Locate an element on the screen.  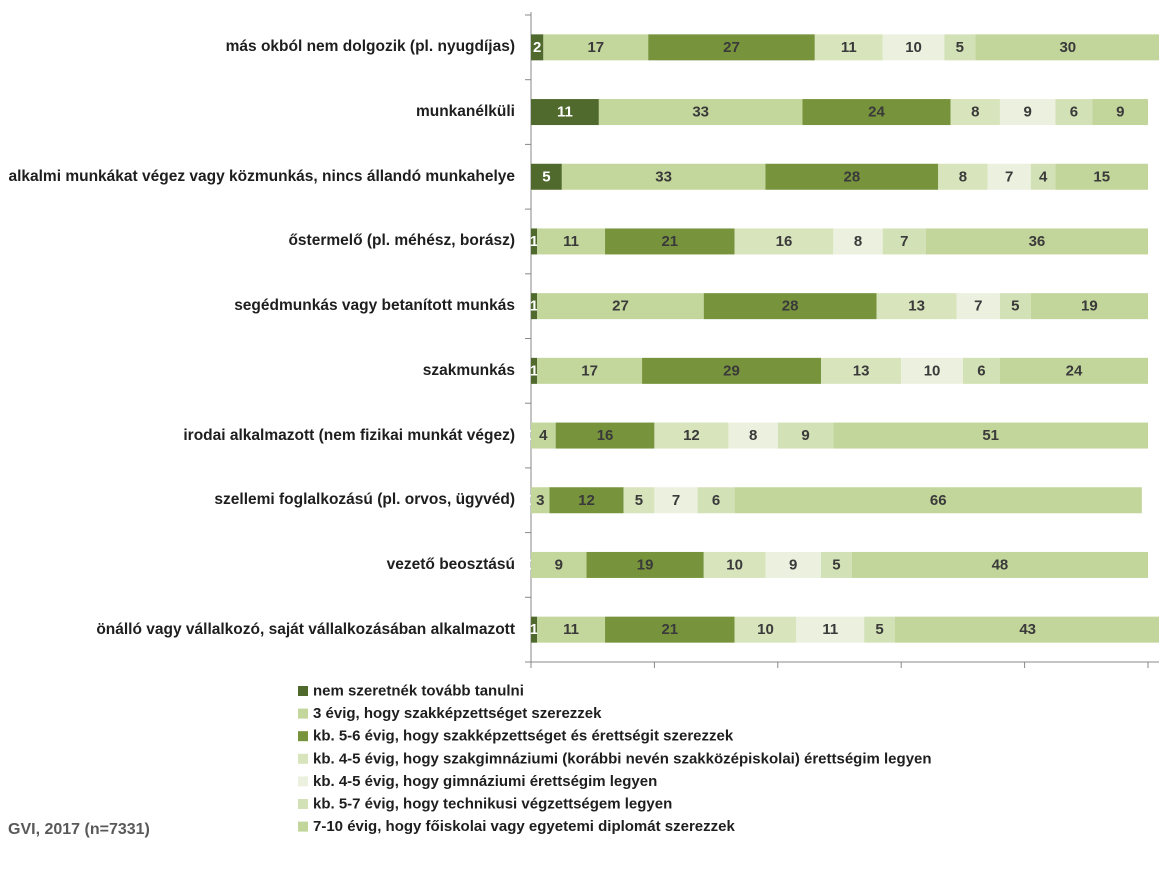
data-label: 13 is located at coordinates (916, 306).